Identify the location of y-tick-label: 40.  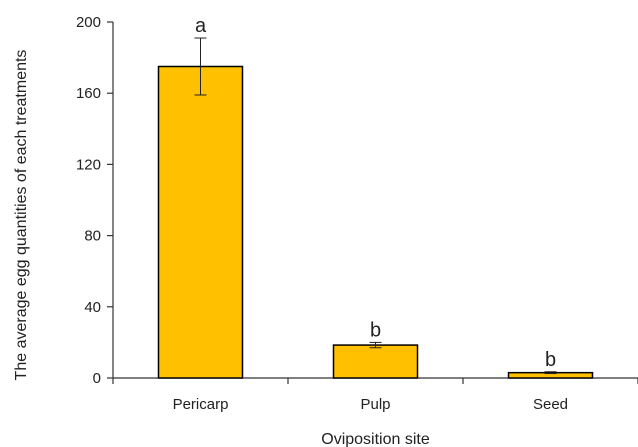
(92, 307).